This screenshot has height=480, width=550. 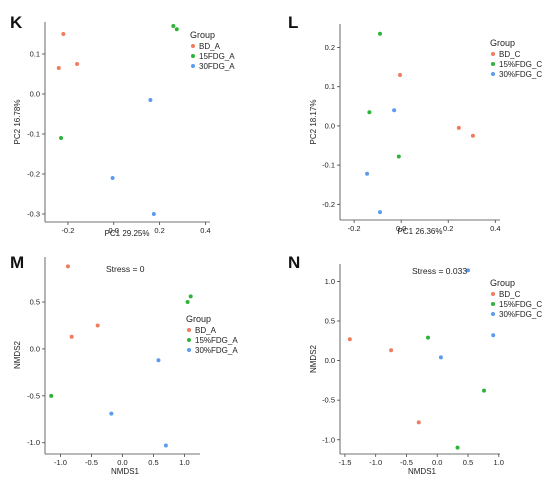 What do you see at coordinates (33, 214) in the screenshot?
I see `y-tick-label: -0.3` at bounding box center [33, 214].